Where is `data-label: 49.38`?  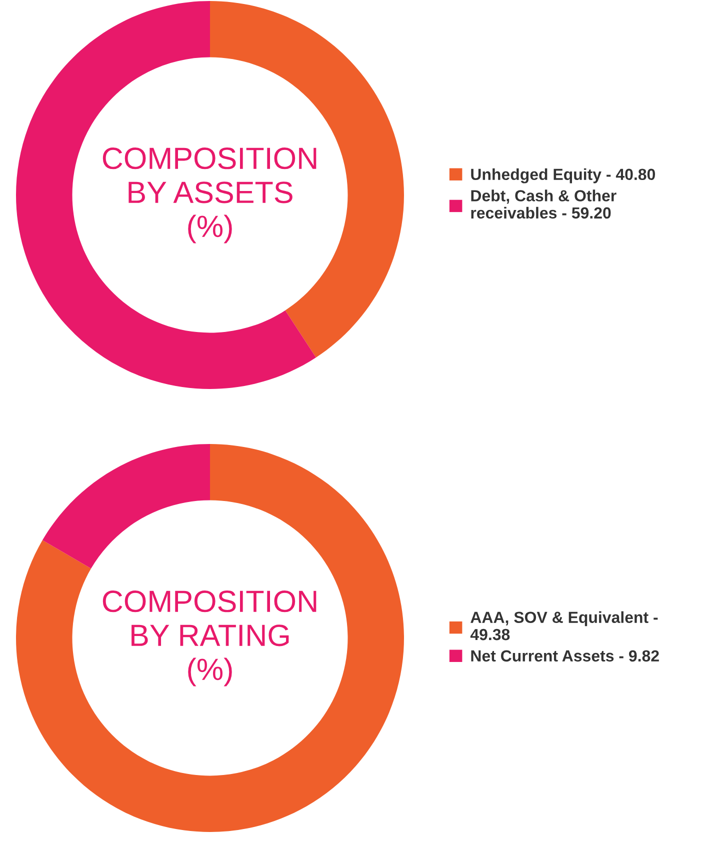
data-label: 49.38 is located at coordinates (490, 634).